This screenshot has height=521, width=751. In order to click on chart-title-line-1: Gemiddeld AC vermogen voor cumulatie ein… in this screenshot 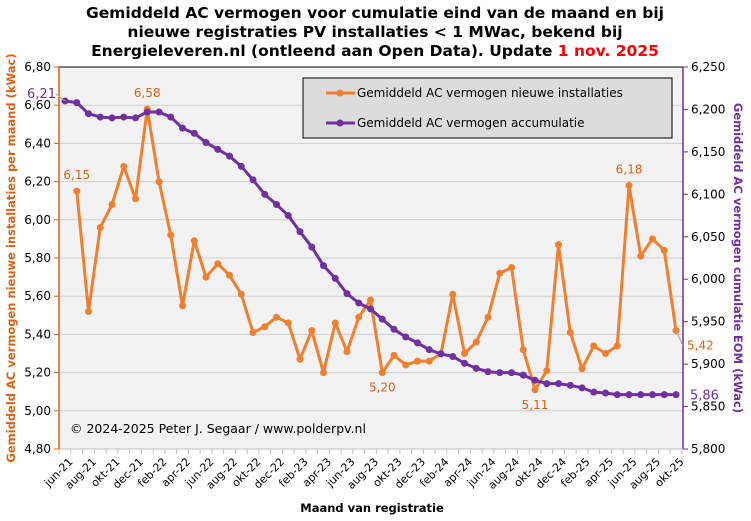, I will do `click(375, 13)`.